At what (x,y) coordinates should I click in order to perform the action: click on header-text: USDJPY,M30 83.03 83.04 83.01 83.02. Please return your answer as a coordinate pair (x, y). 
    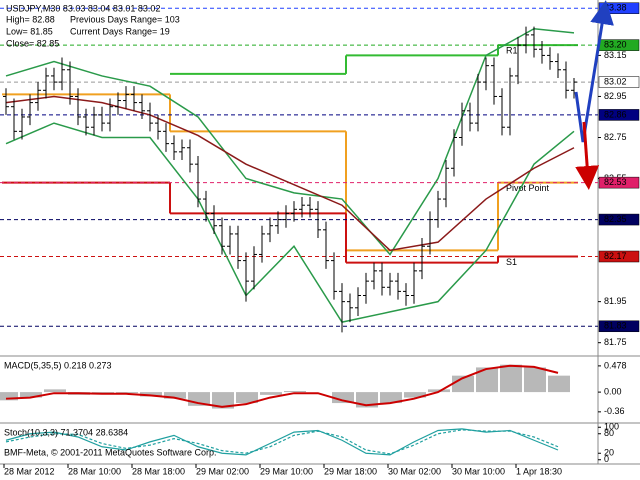
    Looking at the image, I should click on (83, 8).